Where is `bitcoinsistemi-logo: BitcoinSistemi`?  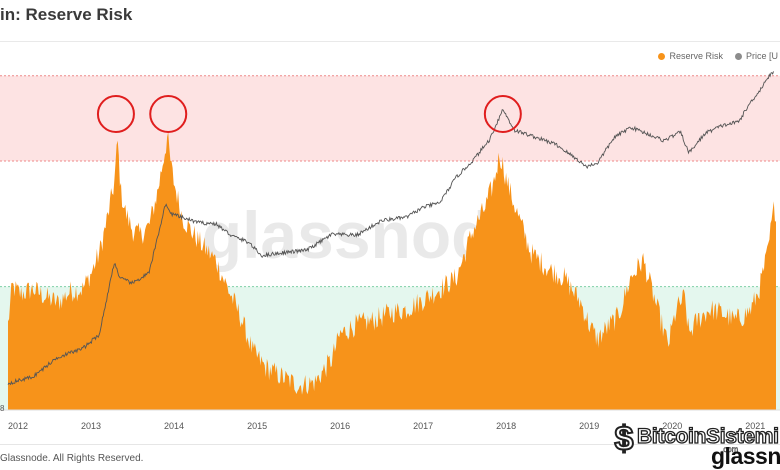 bitcoinsistemi-logo: BitcoinSistemi is located at coordinates (707, 436).